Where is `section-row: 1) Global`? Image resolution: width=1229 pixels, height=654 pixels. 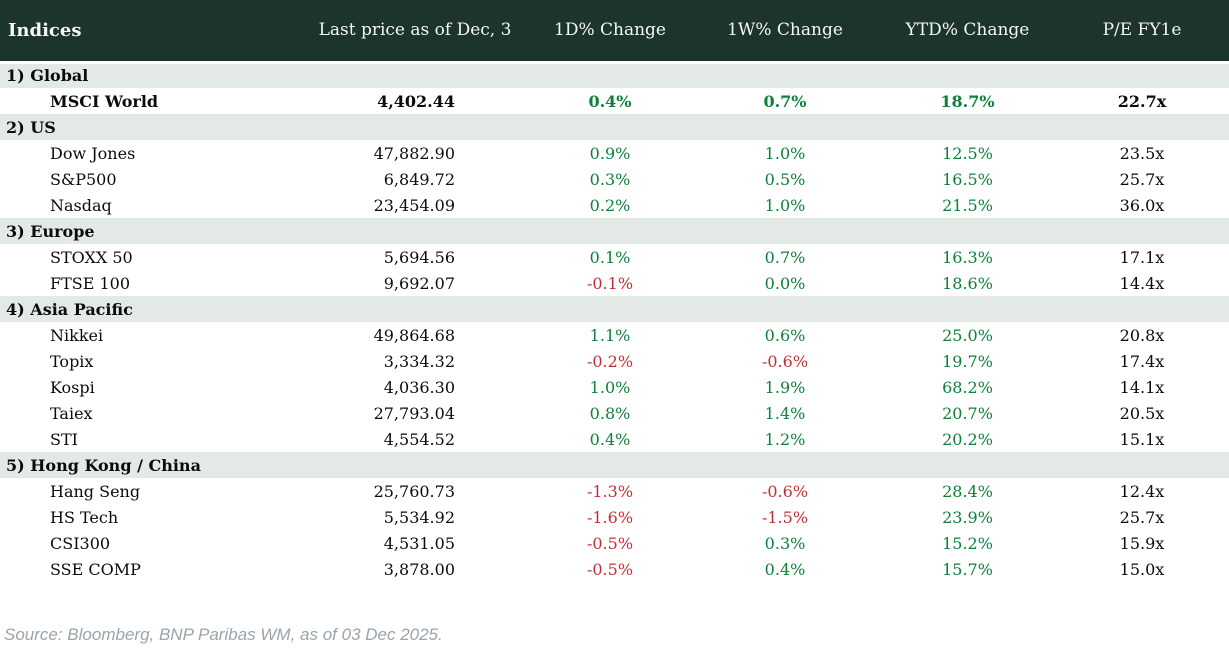
section-row: 1) Global is located at coordinates (614, 75).